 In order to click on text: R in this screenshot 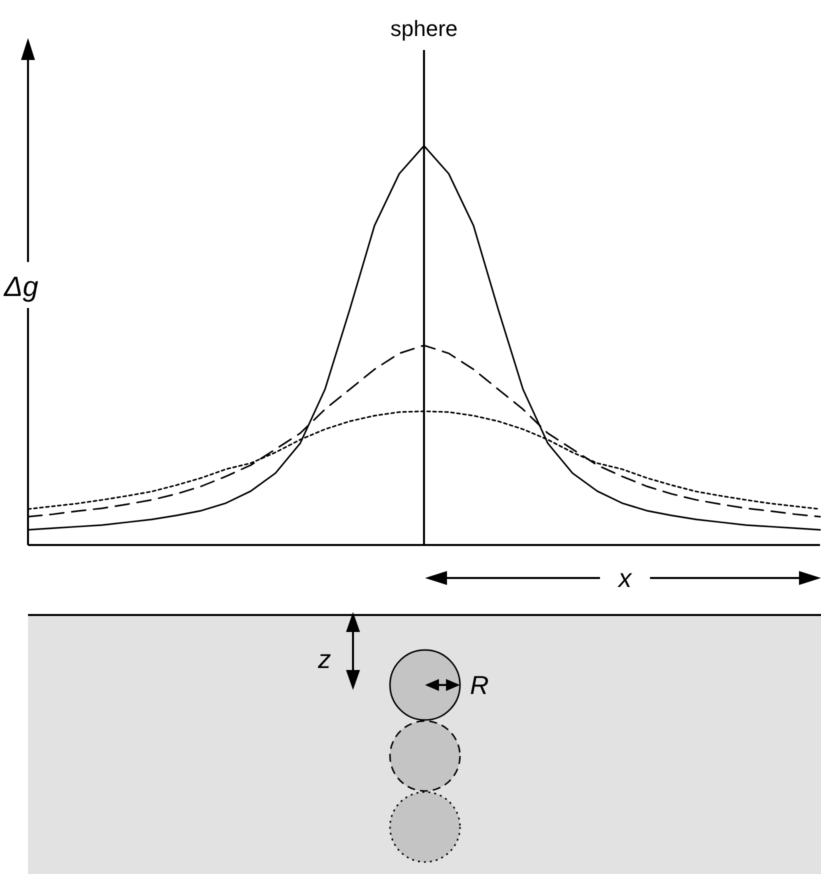, I will do `click(479, 685)`.